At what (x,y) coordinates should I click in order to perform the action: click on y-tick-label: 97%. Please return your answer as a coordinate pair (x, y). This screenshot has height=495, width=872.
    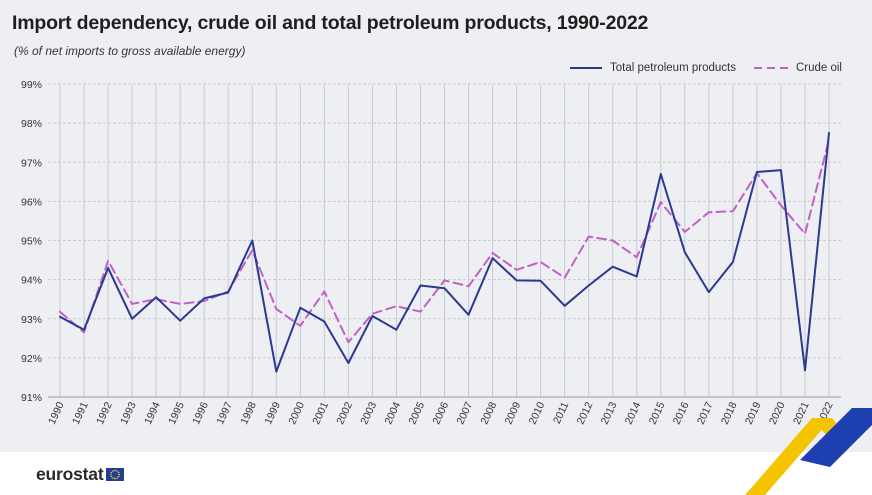
    Looking at the image, I should click on (31, 163).